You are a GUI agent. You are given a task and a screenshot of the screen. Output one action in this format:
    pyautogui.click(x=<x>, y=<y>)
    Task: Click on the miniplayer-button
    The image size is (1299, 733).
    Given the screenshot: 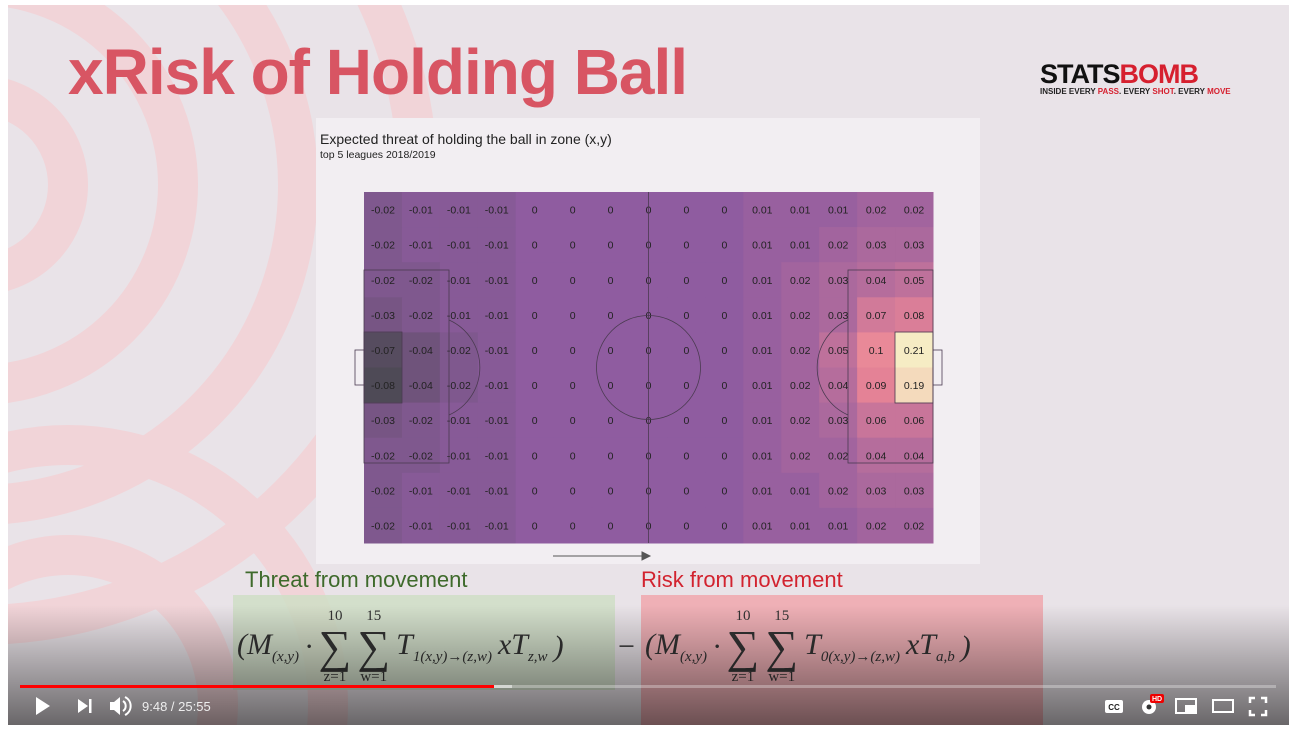 What is the action you would take?
    pyautogui.click(x=1186, y=706)
    